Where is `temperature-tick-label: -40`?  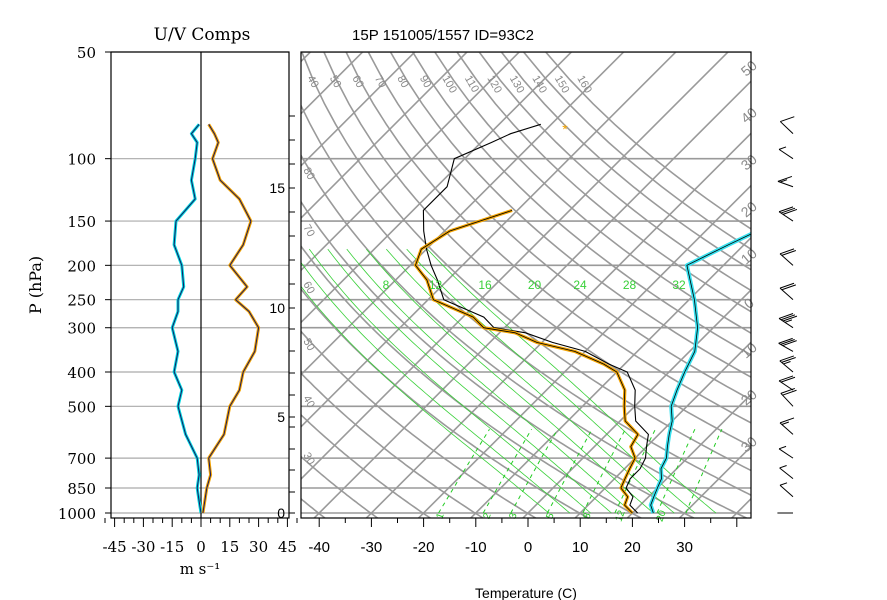
temperature-tick-label: -40 is located at coordinates (319, 547).